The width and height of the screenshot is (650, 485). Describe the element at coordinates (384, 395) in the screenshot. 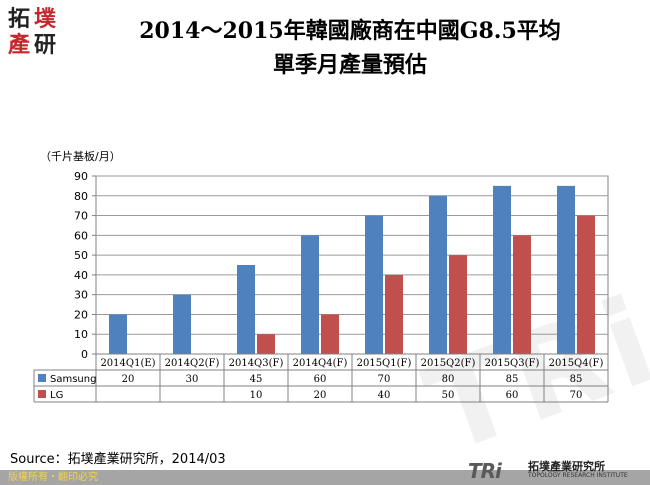

I see `table-value: 40` at that location.